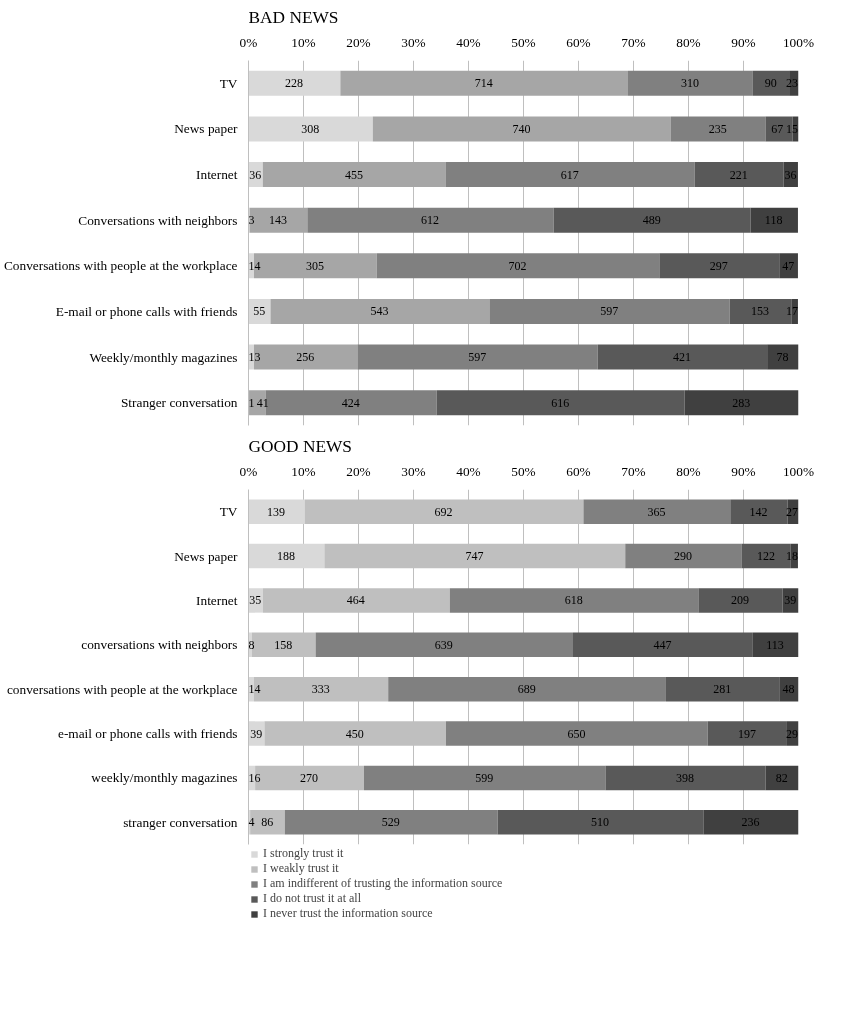 Image resolution: width=849 pixels, height=1025 pixels. Describe the element at coordinates (685, 777) in the screenshot. I see `annotation: 398` at that location.